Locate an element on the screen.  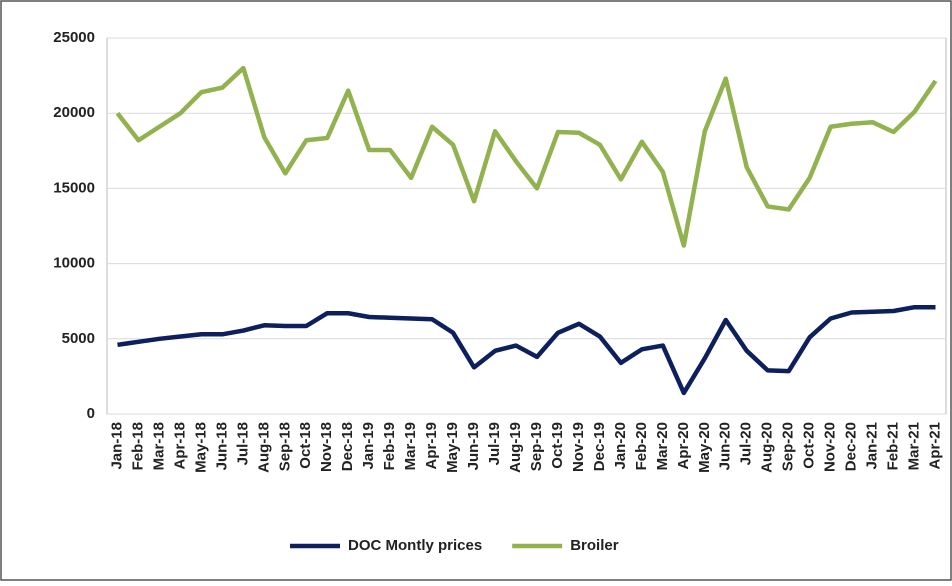
x-tick-label: Jan-21 is located at coordinates (872, 446).